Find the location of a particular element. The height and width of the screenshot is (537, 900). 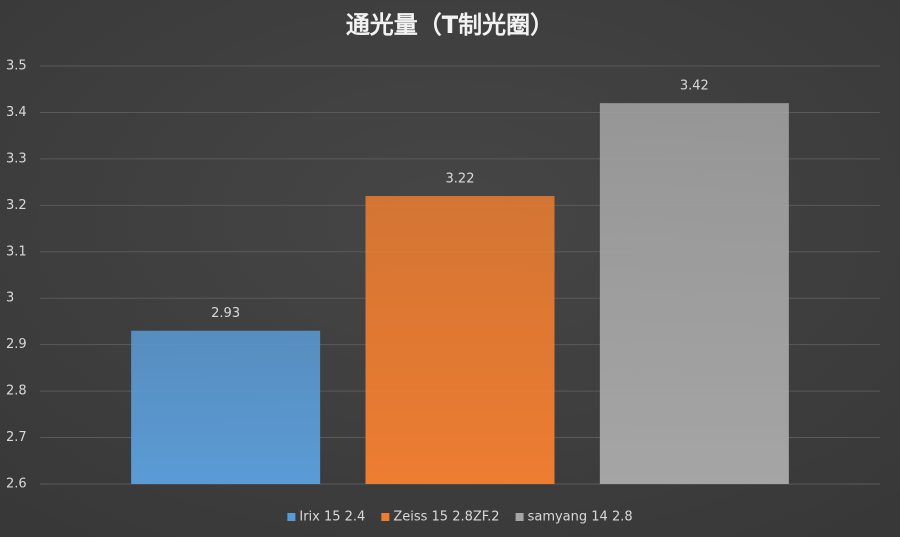

data-label: 3.42 is located at coordinates (694, 86).